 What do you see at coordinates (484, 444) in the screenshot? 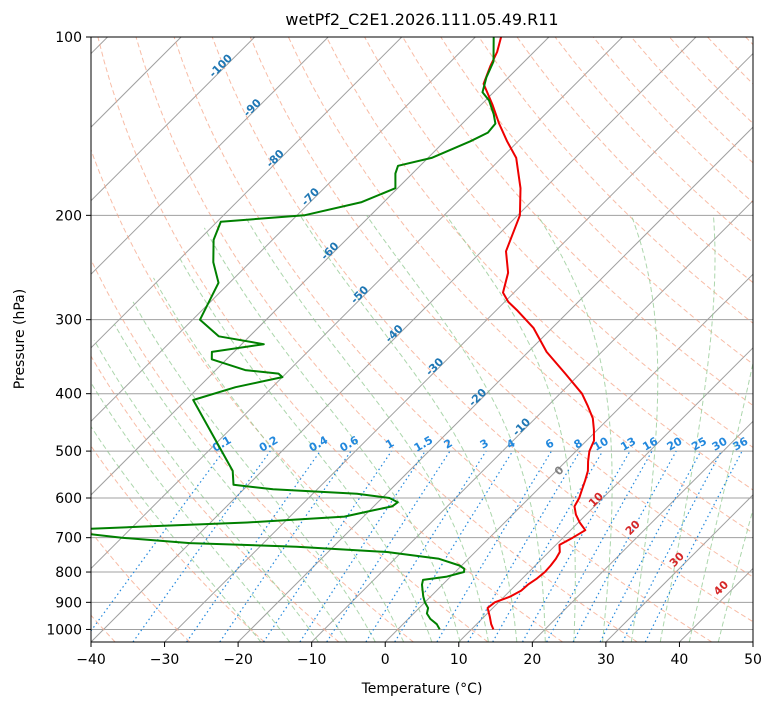
I see `mixing-ratio-label: 3` at bounding box center [484, 444].